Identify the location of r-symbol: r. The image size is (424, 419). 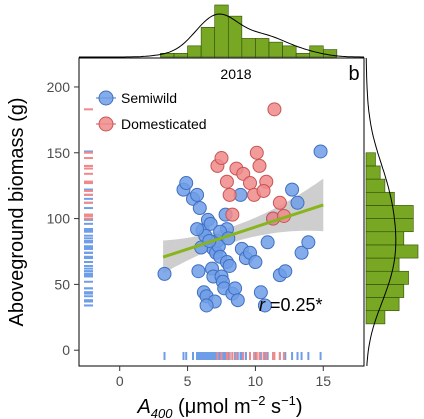
(262, 305).